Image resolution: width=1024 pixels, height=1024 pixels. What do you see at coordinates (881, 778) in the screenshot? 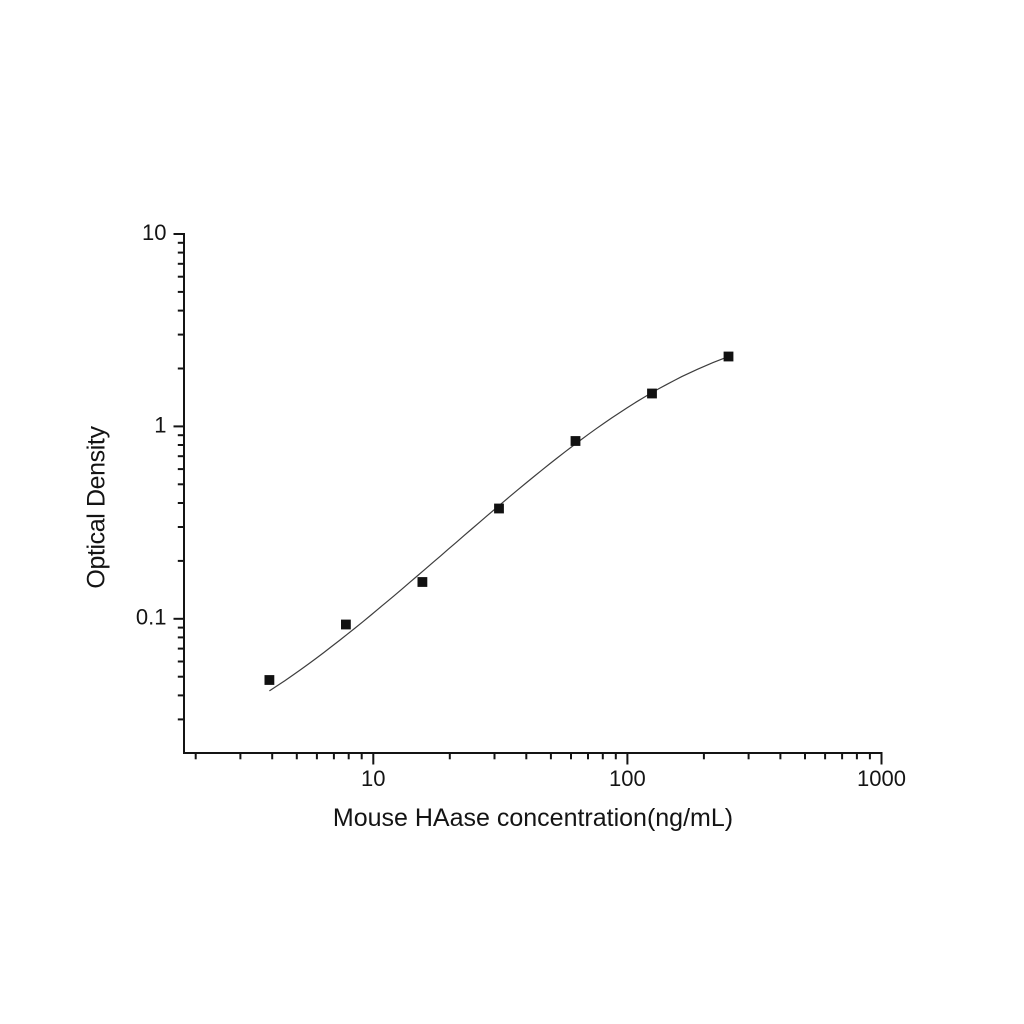
I see `svg-text: 1000` at bounding box center [881, 778].